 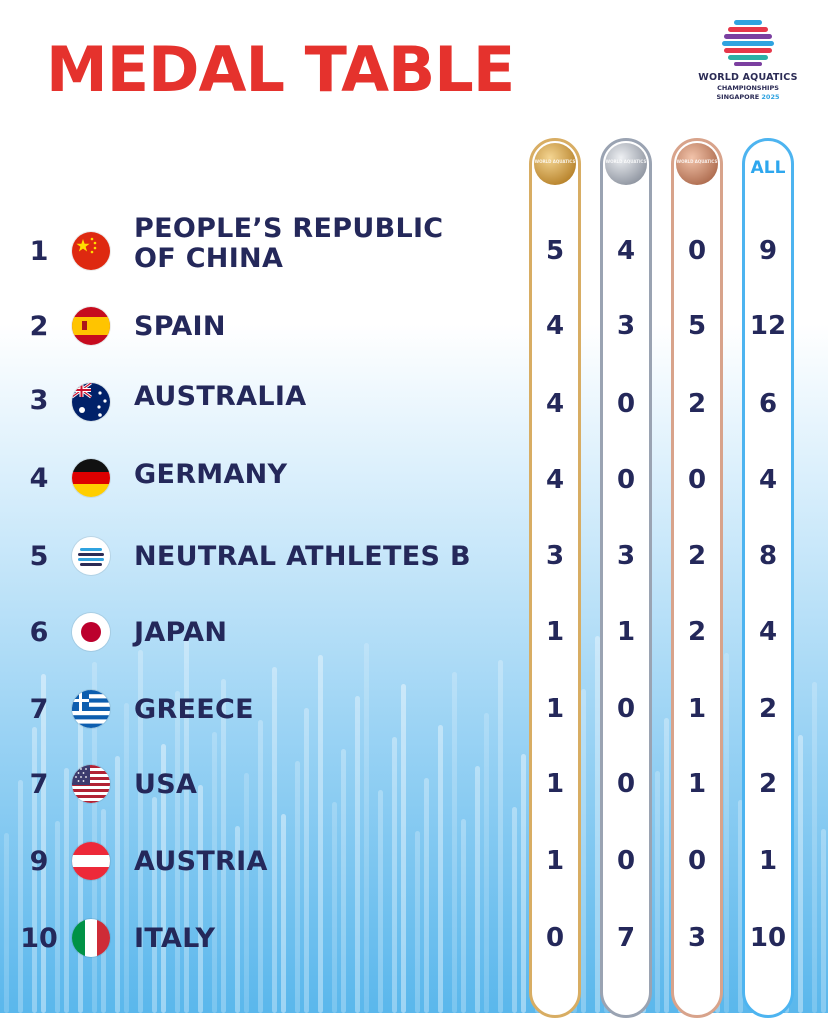 What do you see at coordinates (39, 326) in the screenshot?
I see `rank: 2` at bounding box center [39, 326].